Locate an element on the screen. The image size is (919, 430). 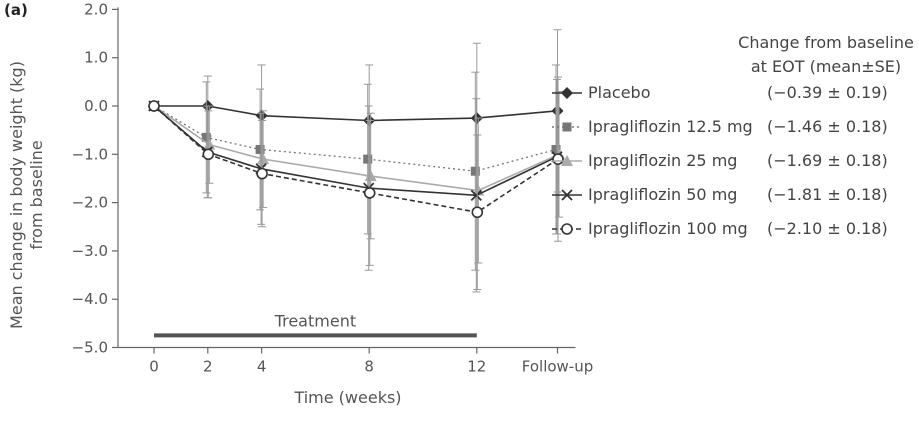
legend-label: Ipragliflozin 50 mg is located at coordinates (662, 194).